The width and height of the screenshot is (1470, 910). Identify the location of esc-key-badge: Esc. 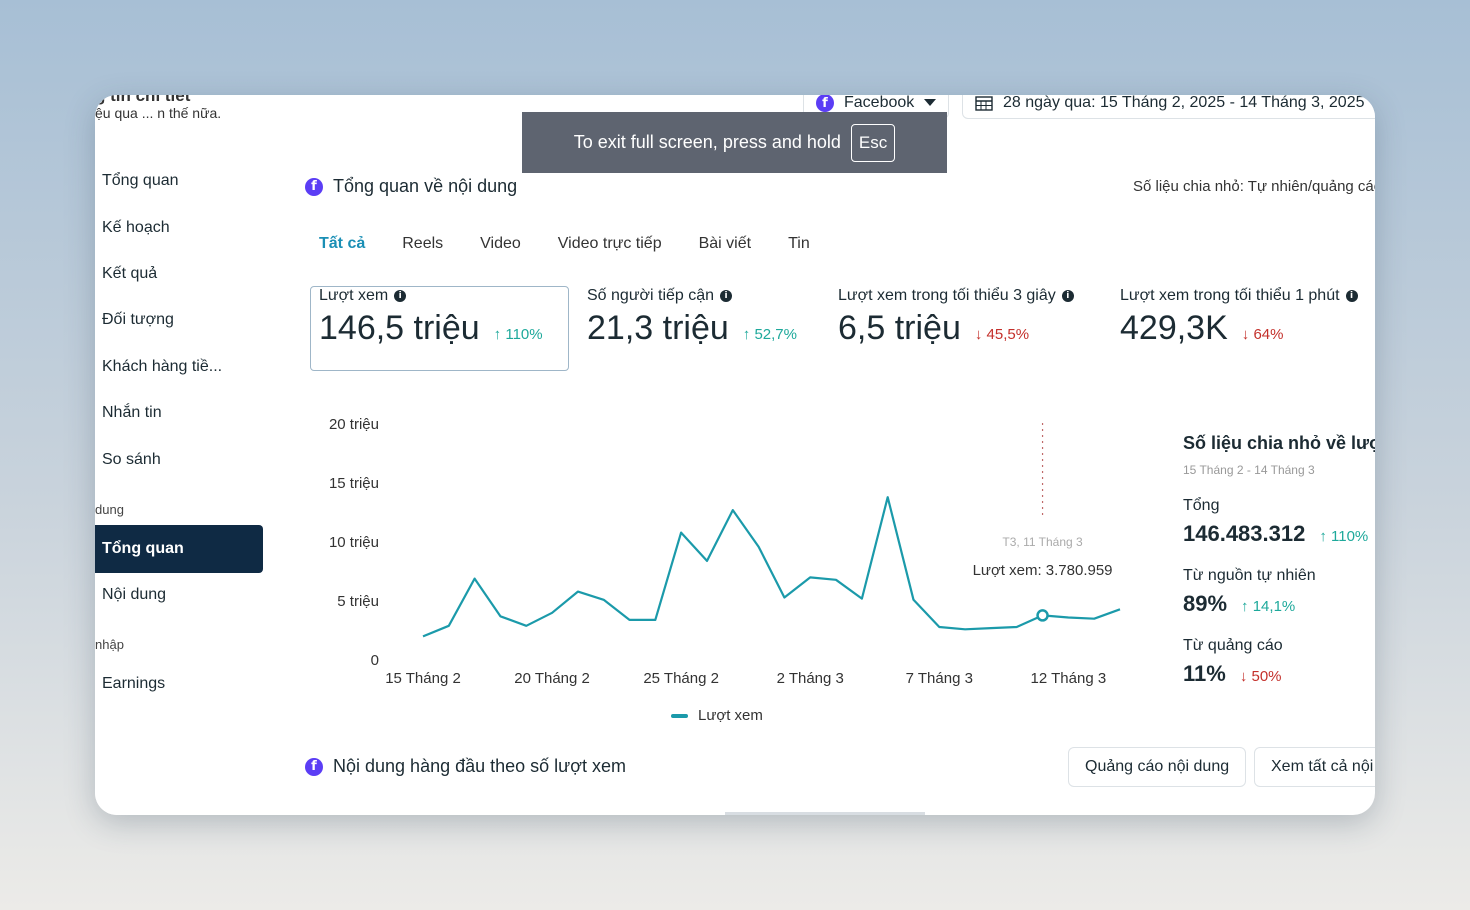
(873, 142).